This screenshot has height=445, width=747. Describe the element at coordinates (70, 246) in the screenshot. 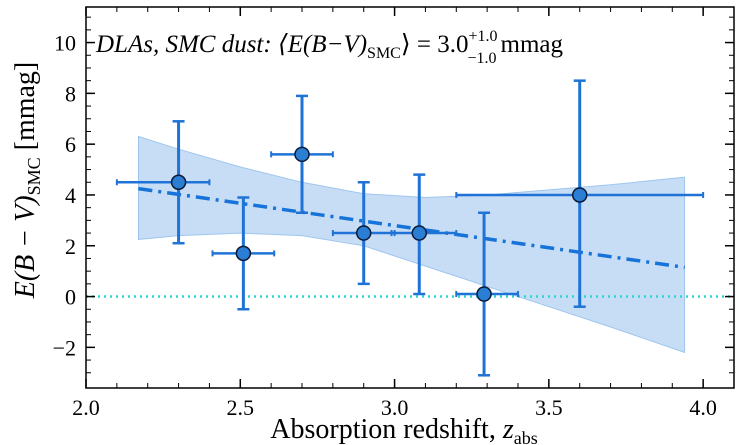

I see `y-tick-label: 2` at that location.